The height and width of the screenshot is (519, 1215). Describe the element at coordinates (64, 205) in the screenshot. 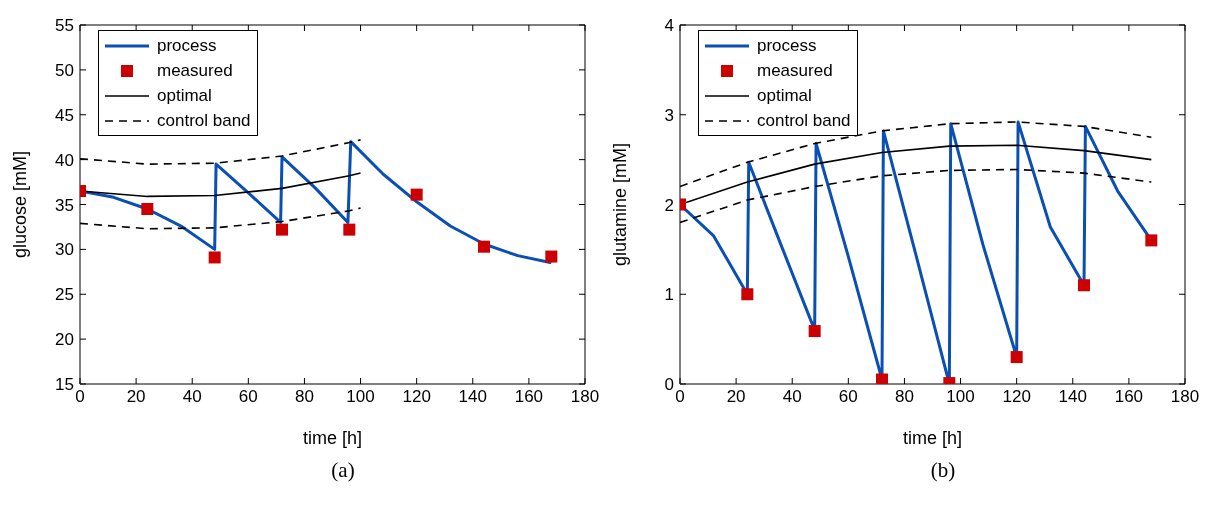

I see `y-tick-label: 35` at that location.